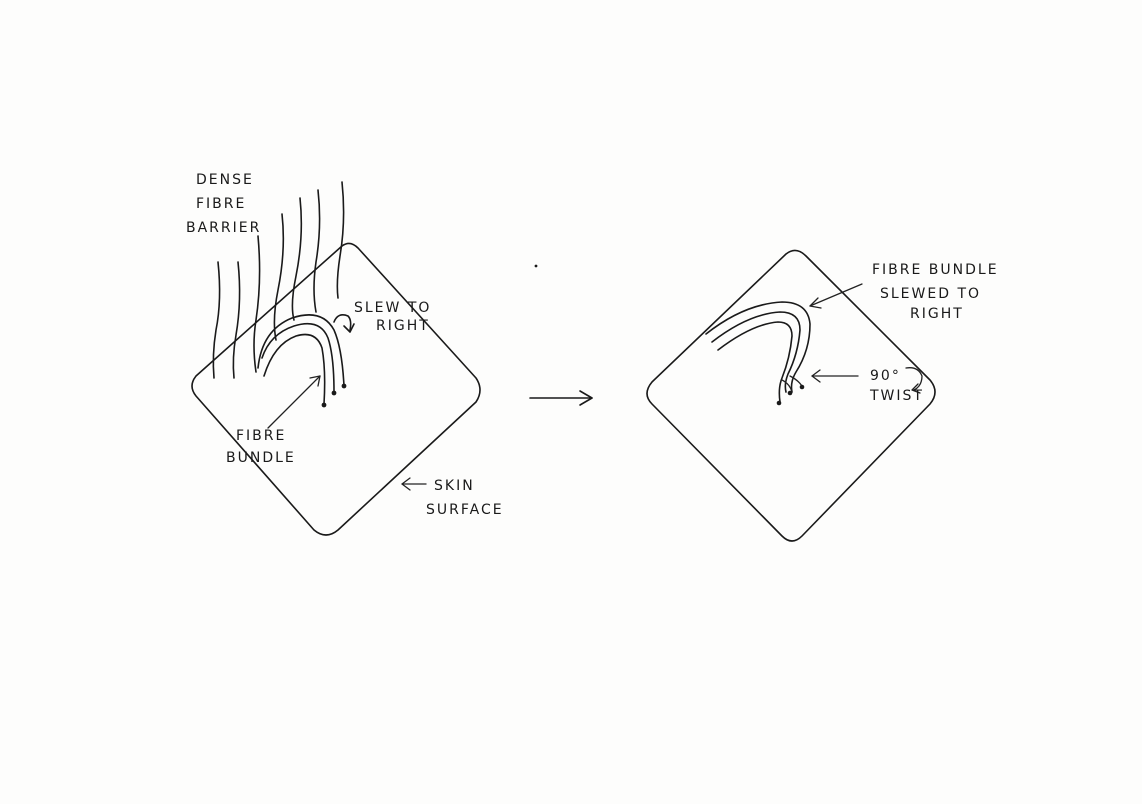  What do you see at coordinates (261, 458) in the screenshot?
I see `label-fibre-bundle-2: BUNDLE` at bounding box center [261, 458].